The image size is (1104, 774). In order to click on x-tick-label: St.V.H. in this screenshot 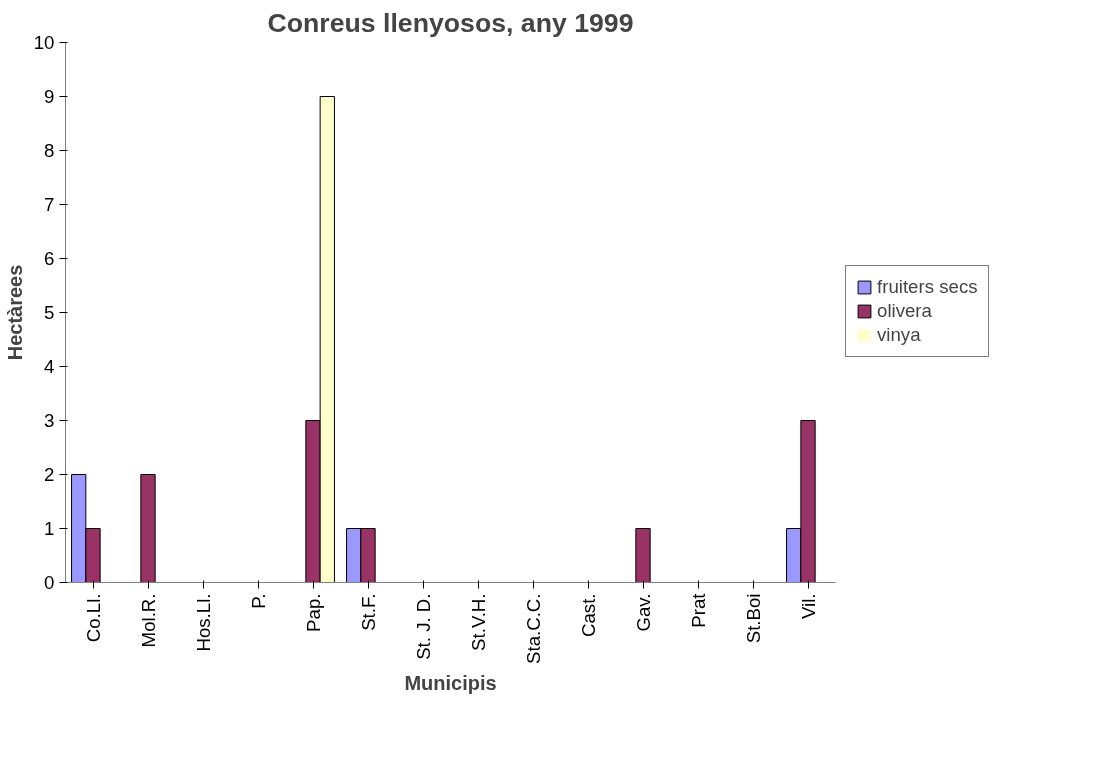, I will do `click(478, 622)`.